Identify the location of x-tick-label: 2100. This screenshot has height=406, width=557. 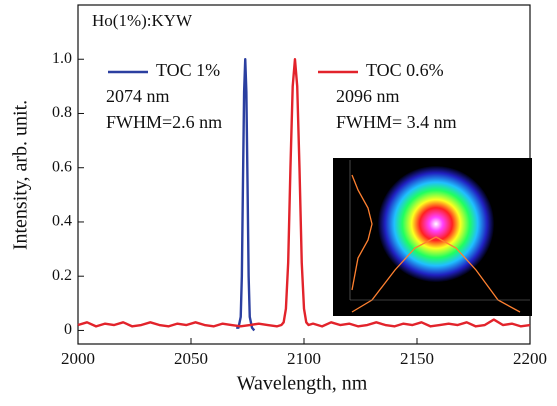
(304, 358).